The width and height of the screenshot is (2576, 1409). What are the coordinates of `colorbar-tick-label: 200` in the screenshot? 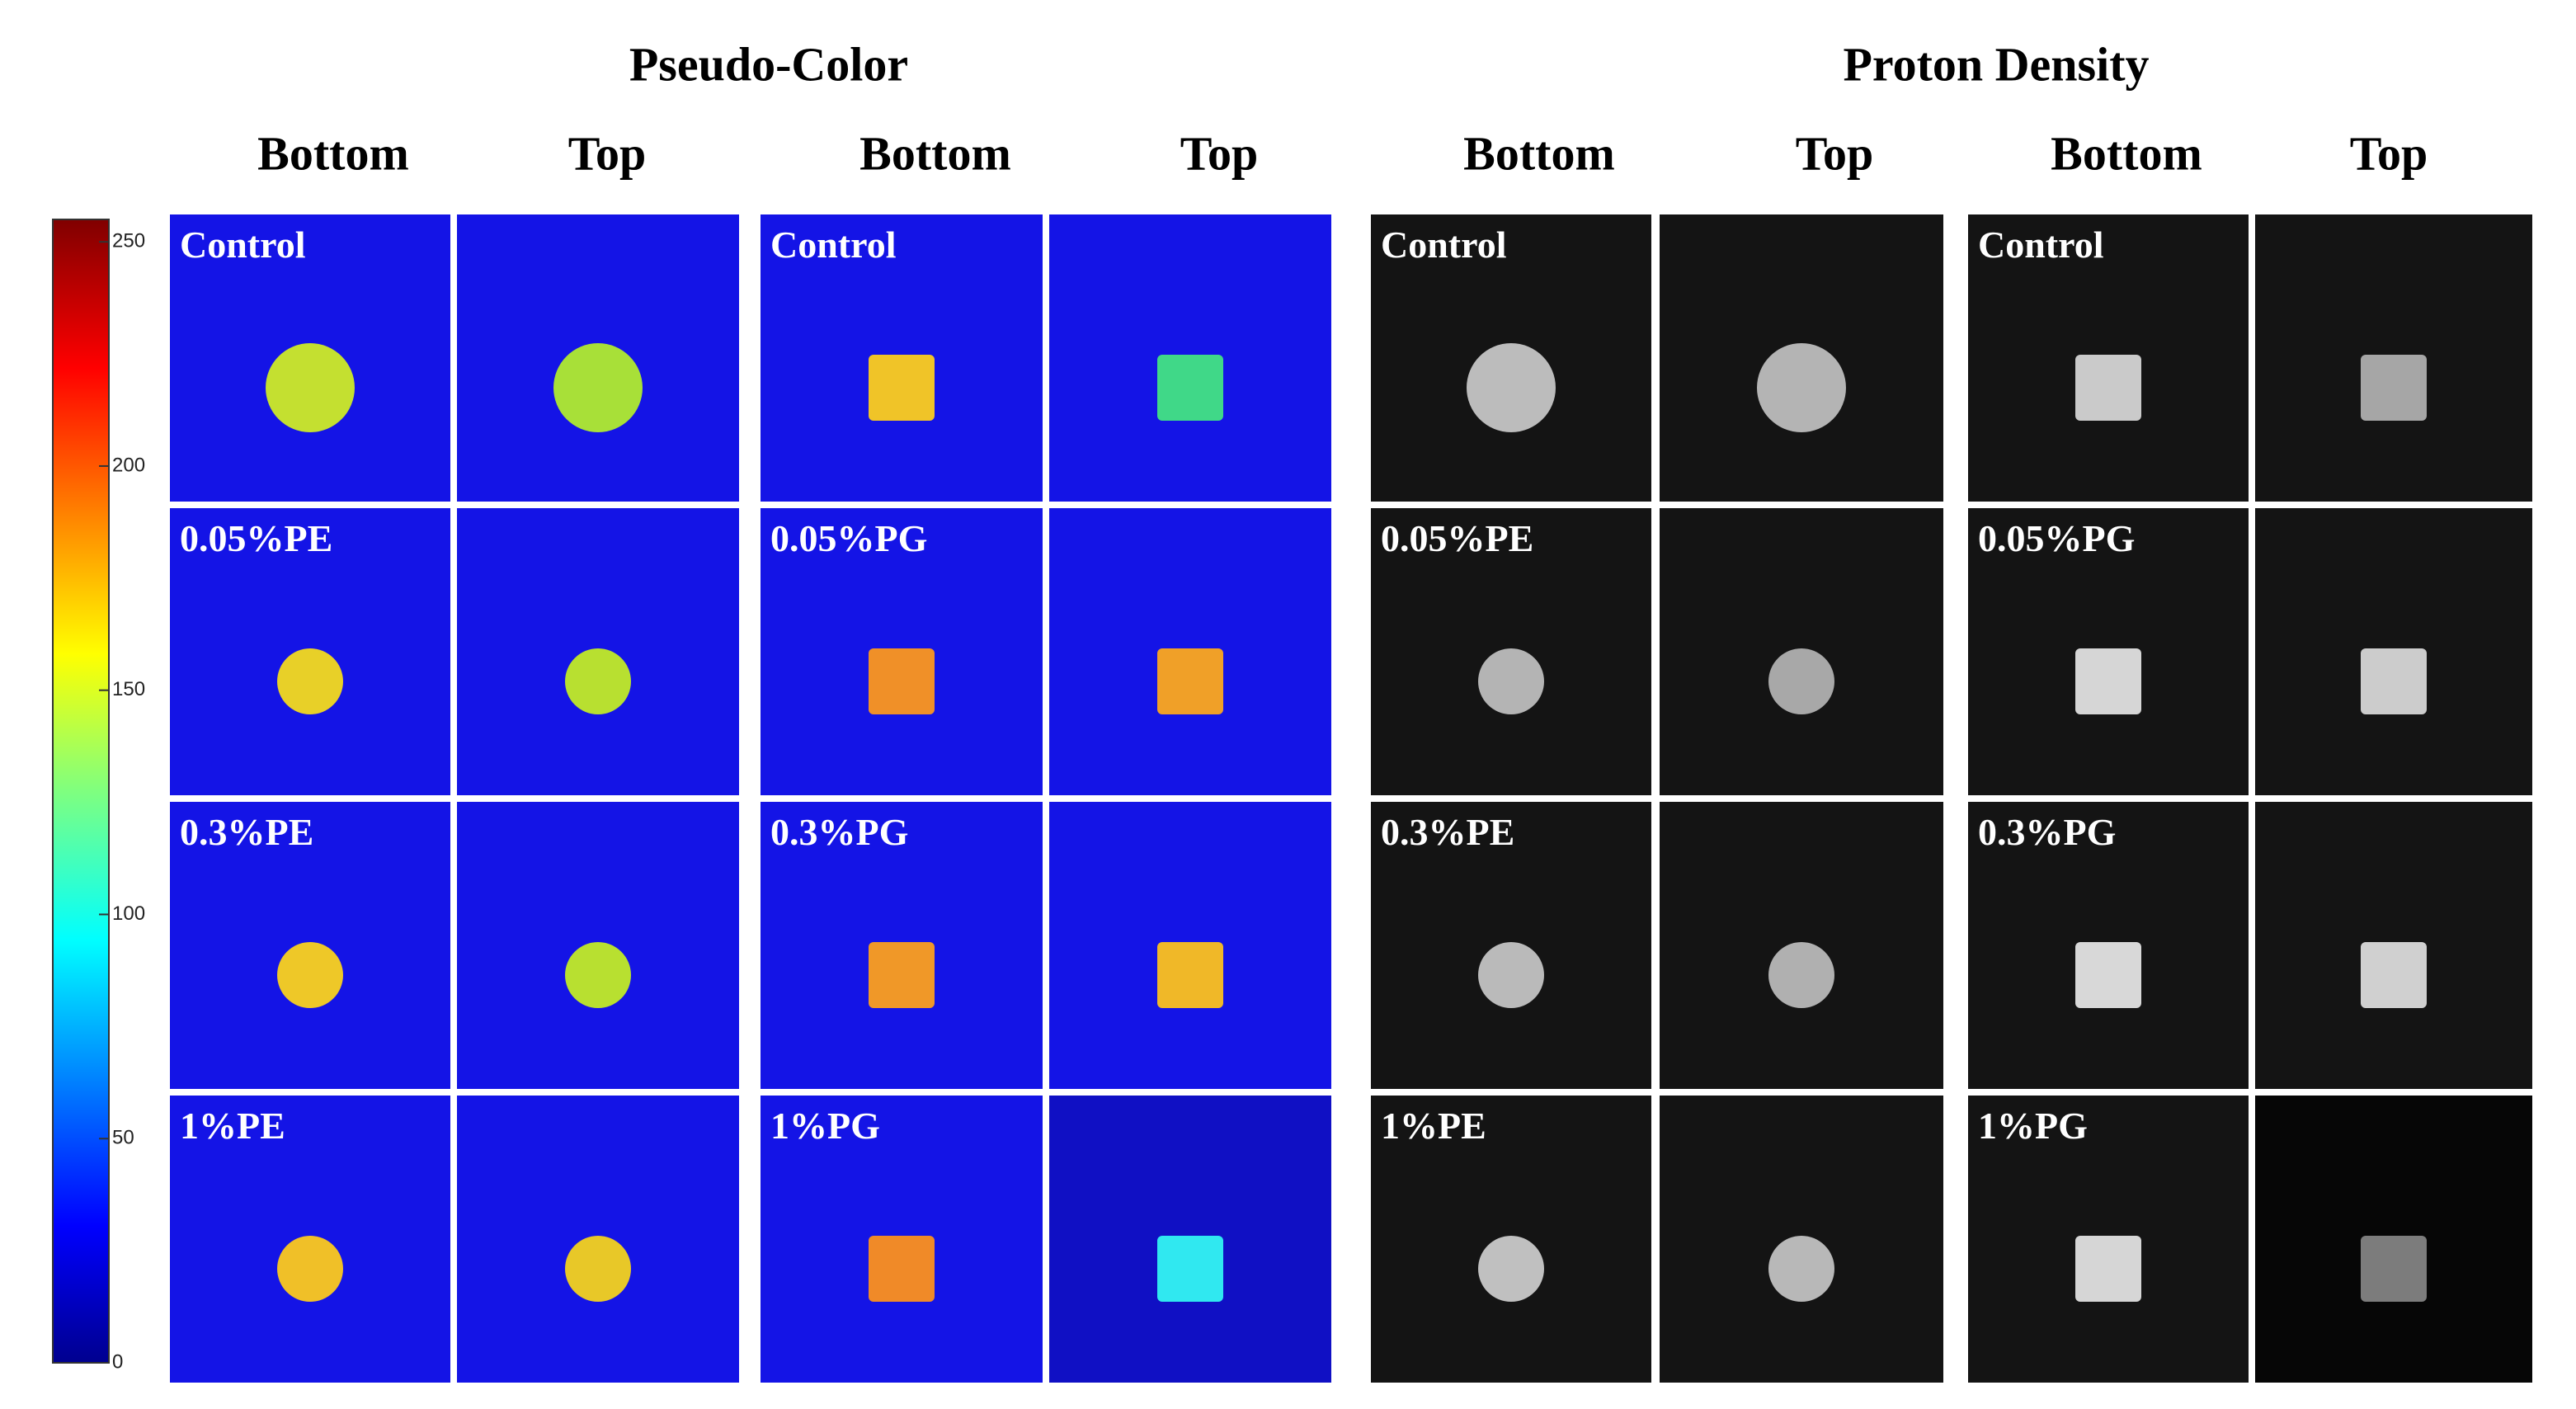 It's located at (128, 465).